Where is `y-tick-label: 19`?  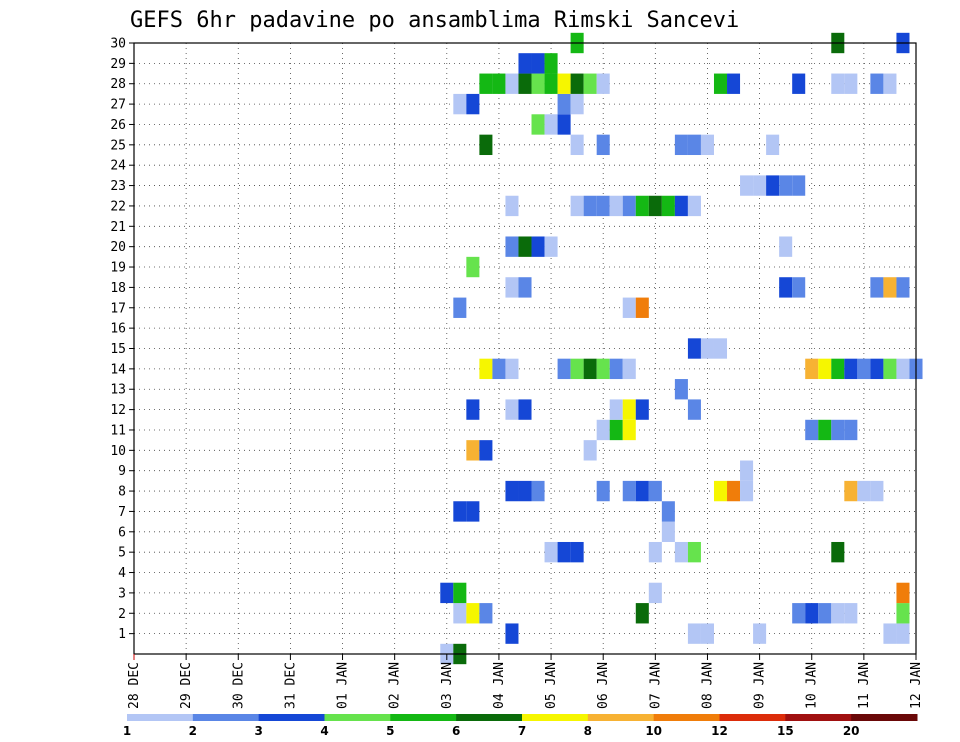
y-tick-label: 19 is located at coordinates (118, 268).